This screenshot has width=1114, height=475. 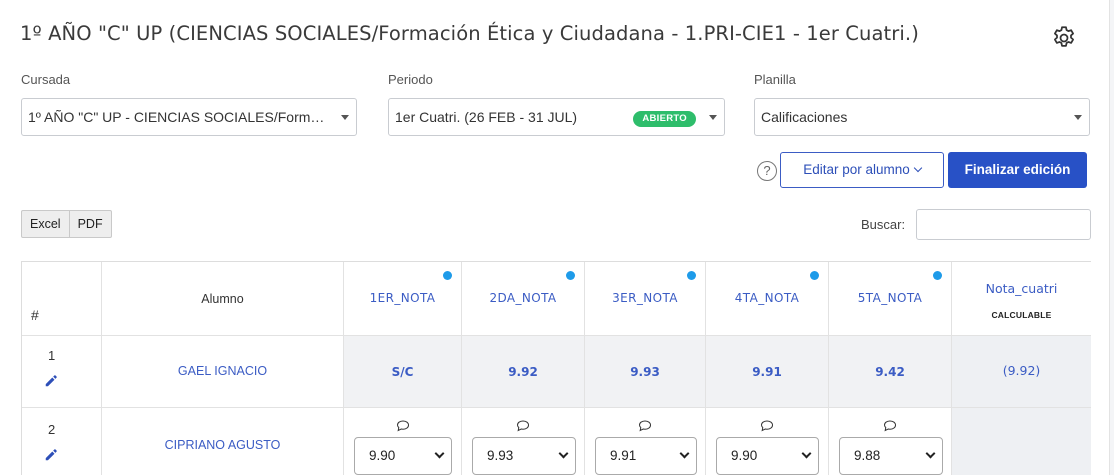 I want to click on header-col-label: 5TA_NOTA, so click(x=890, y=298).